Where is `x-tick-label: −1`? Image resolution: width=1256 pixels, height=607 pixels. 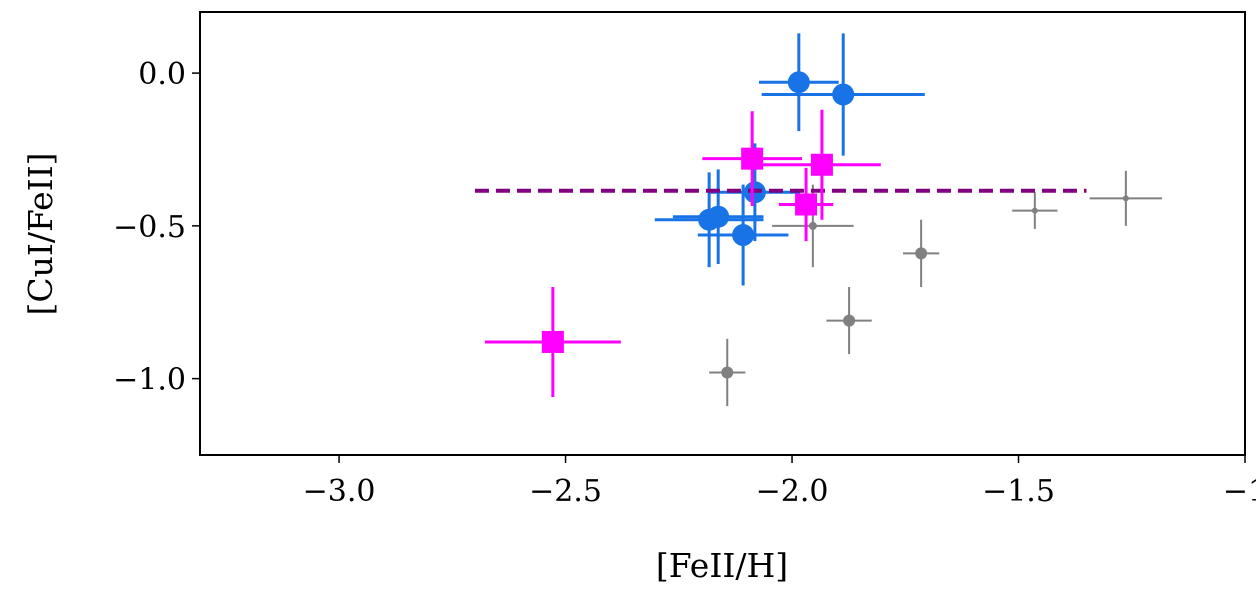
x-tick-label: −1 is located at coordinates (1239, 491).